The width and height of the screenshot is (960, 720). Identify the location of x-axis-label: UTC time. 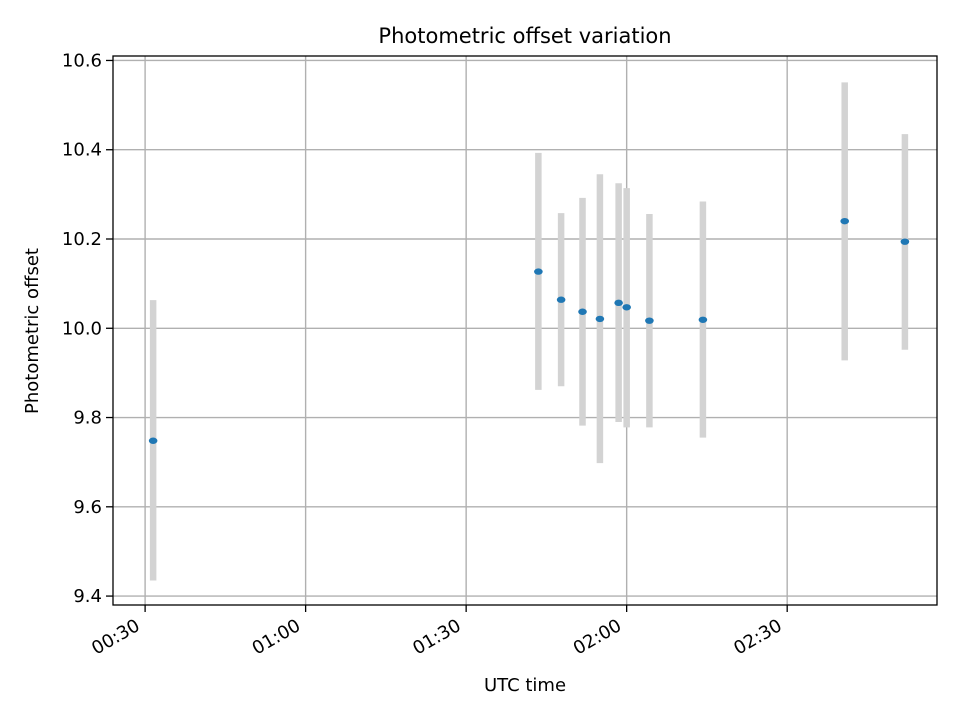
(525, 685).